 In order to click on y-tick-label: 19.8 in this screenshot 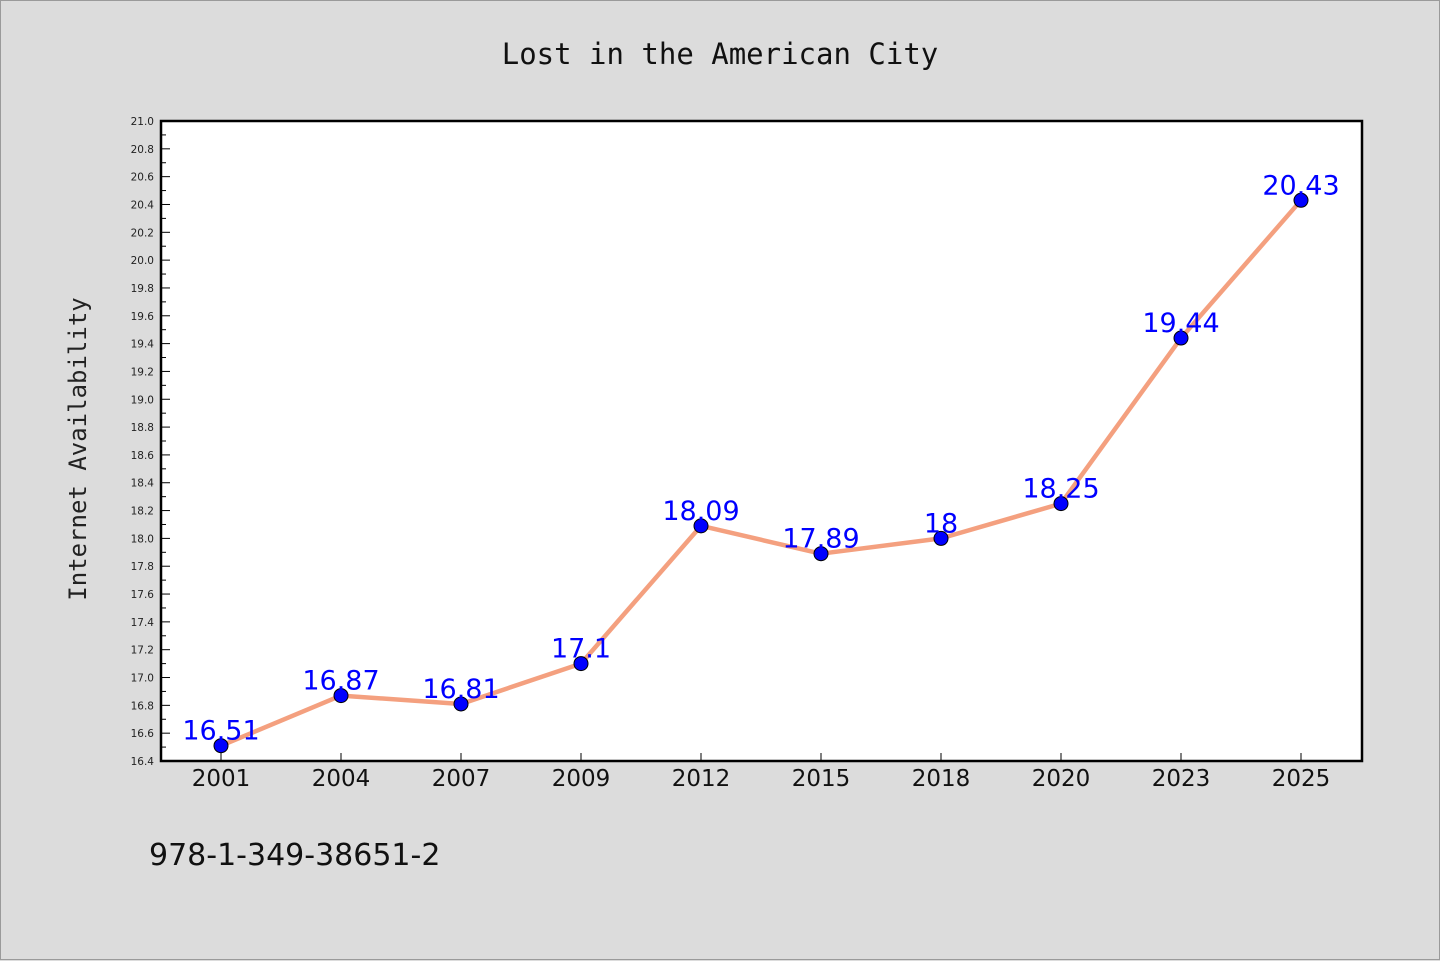, I will do `click(142, 289)`.